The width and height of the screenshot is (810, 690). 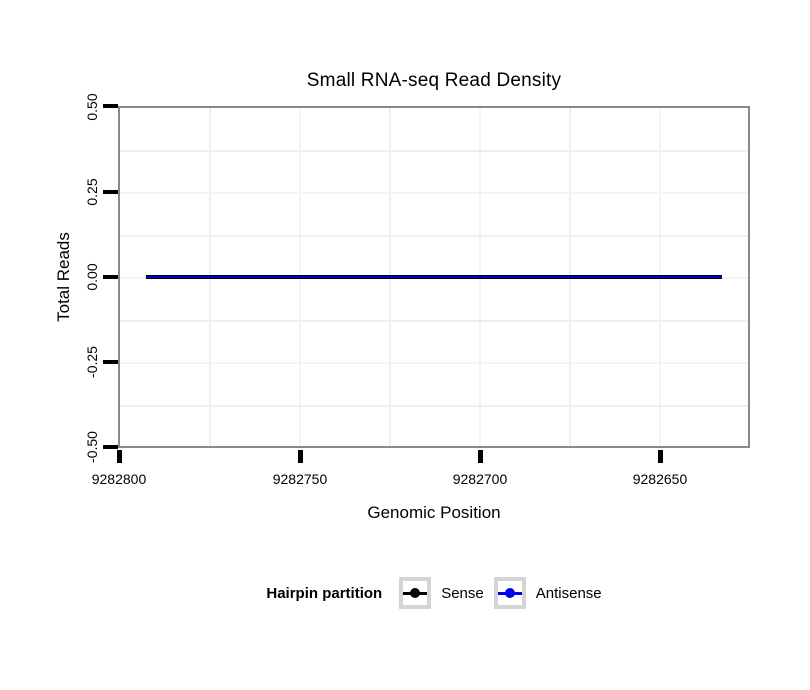 I want to click on antisense-point-swatch, so click(x=509, y=593).